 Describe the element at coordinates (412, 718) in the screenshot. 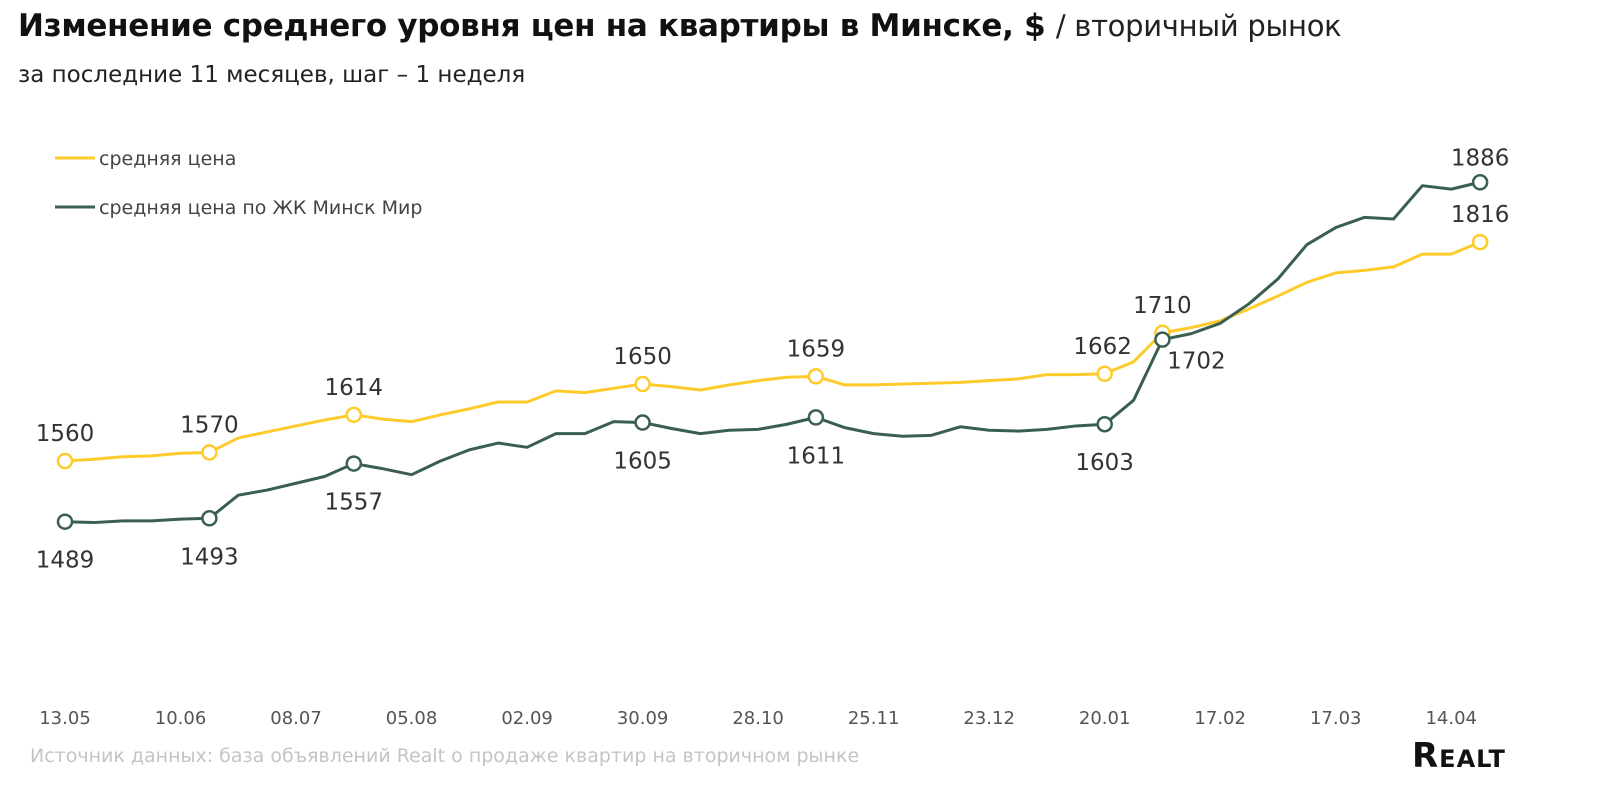

I see `x-tick-label: 05.08` at that location.